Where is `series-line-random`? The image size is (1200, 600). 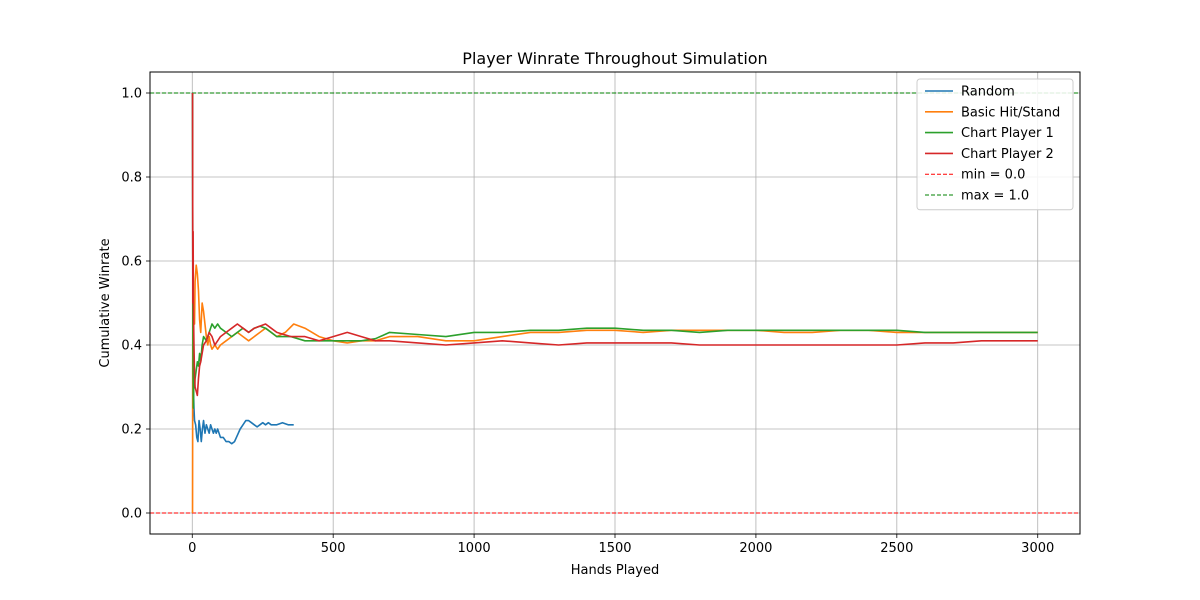 series-line-random is located at coordinates (242, 268).